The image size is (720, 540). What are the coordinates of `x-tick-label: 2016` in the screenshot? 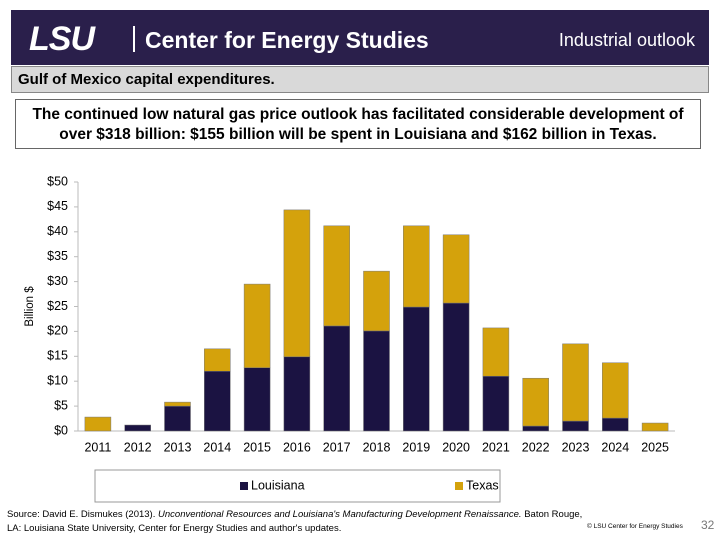 It's located at (297, 447).